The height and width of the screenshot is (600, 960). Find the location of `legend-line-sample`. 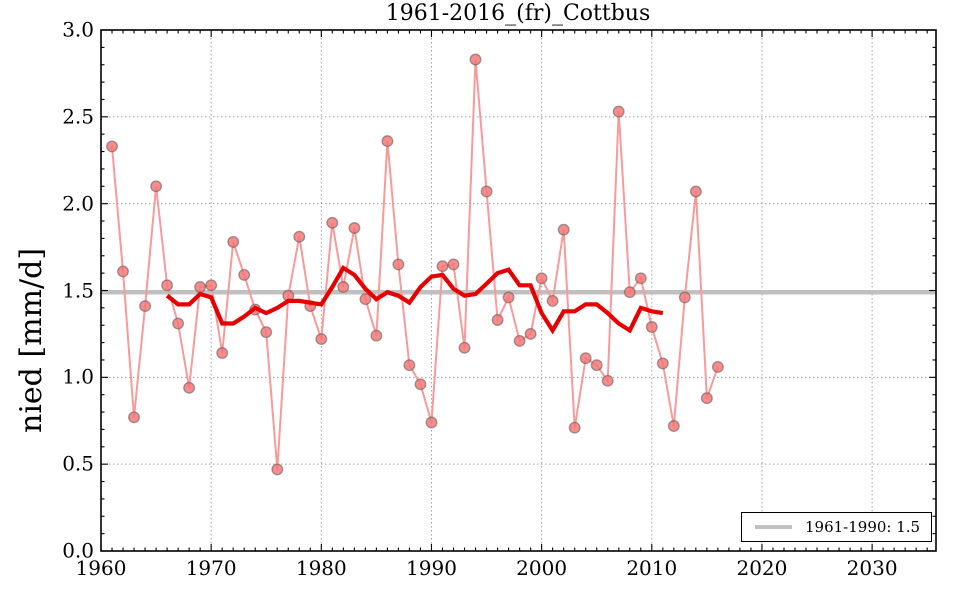

legend-line-sample is located at coordinates (773, 527).